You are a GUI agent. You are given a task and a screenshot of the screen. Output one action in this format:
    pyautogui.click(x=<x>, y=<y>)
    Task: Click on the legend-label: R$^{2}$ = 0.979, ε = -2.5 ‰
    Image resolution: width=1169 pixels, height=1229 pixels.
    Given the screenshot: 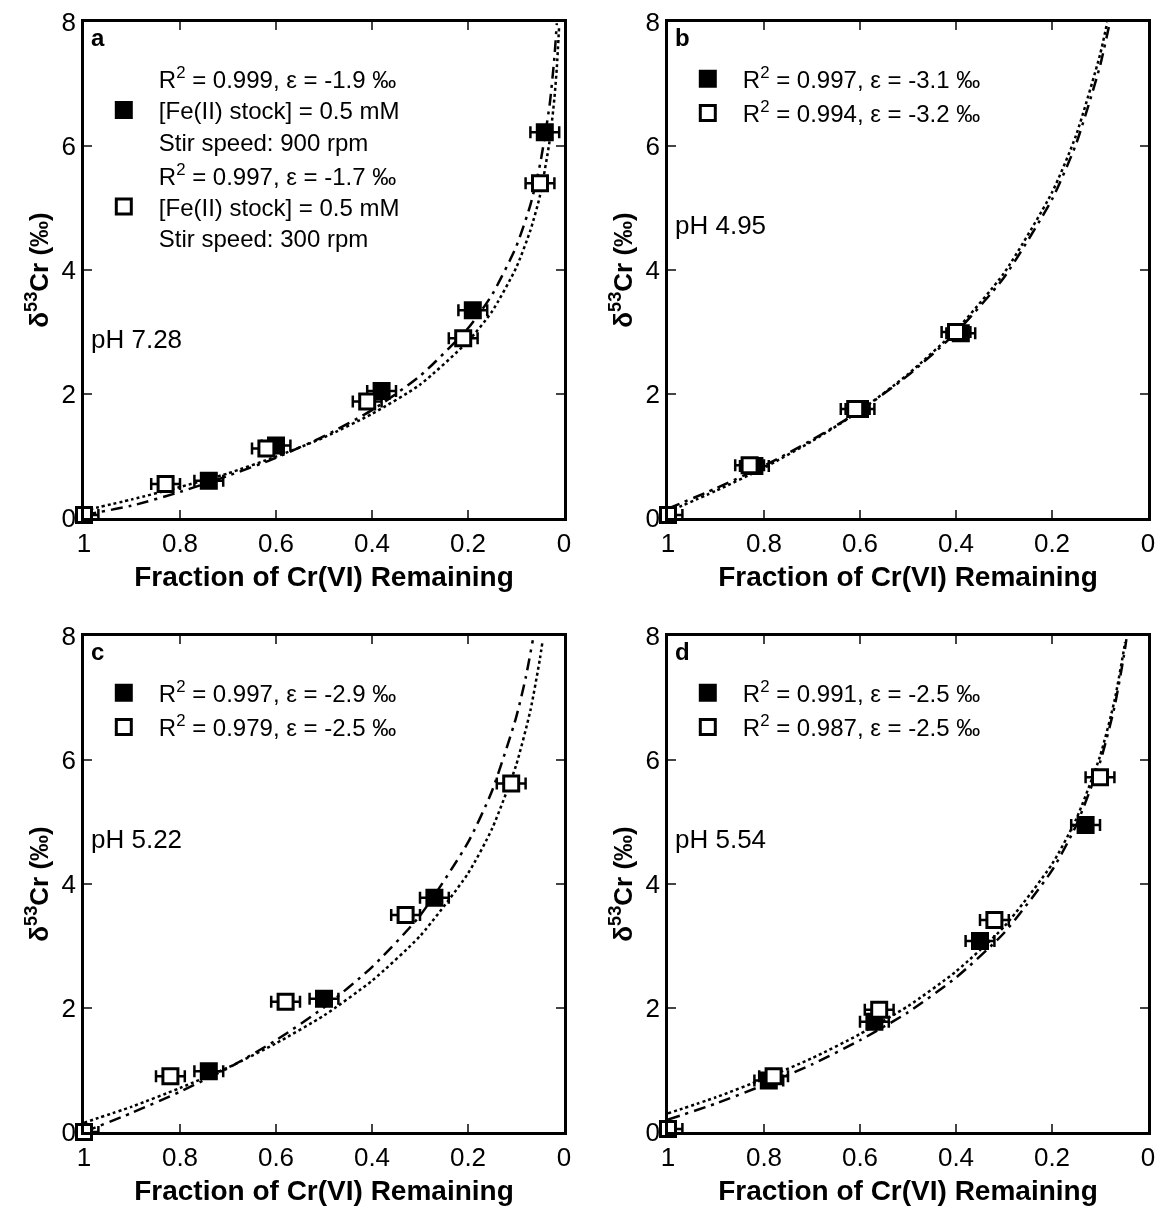 What is the action you would take?
    pyautogui.click(x=277, y=726)
    